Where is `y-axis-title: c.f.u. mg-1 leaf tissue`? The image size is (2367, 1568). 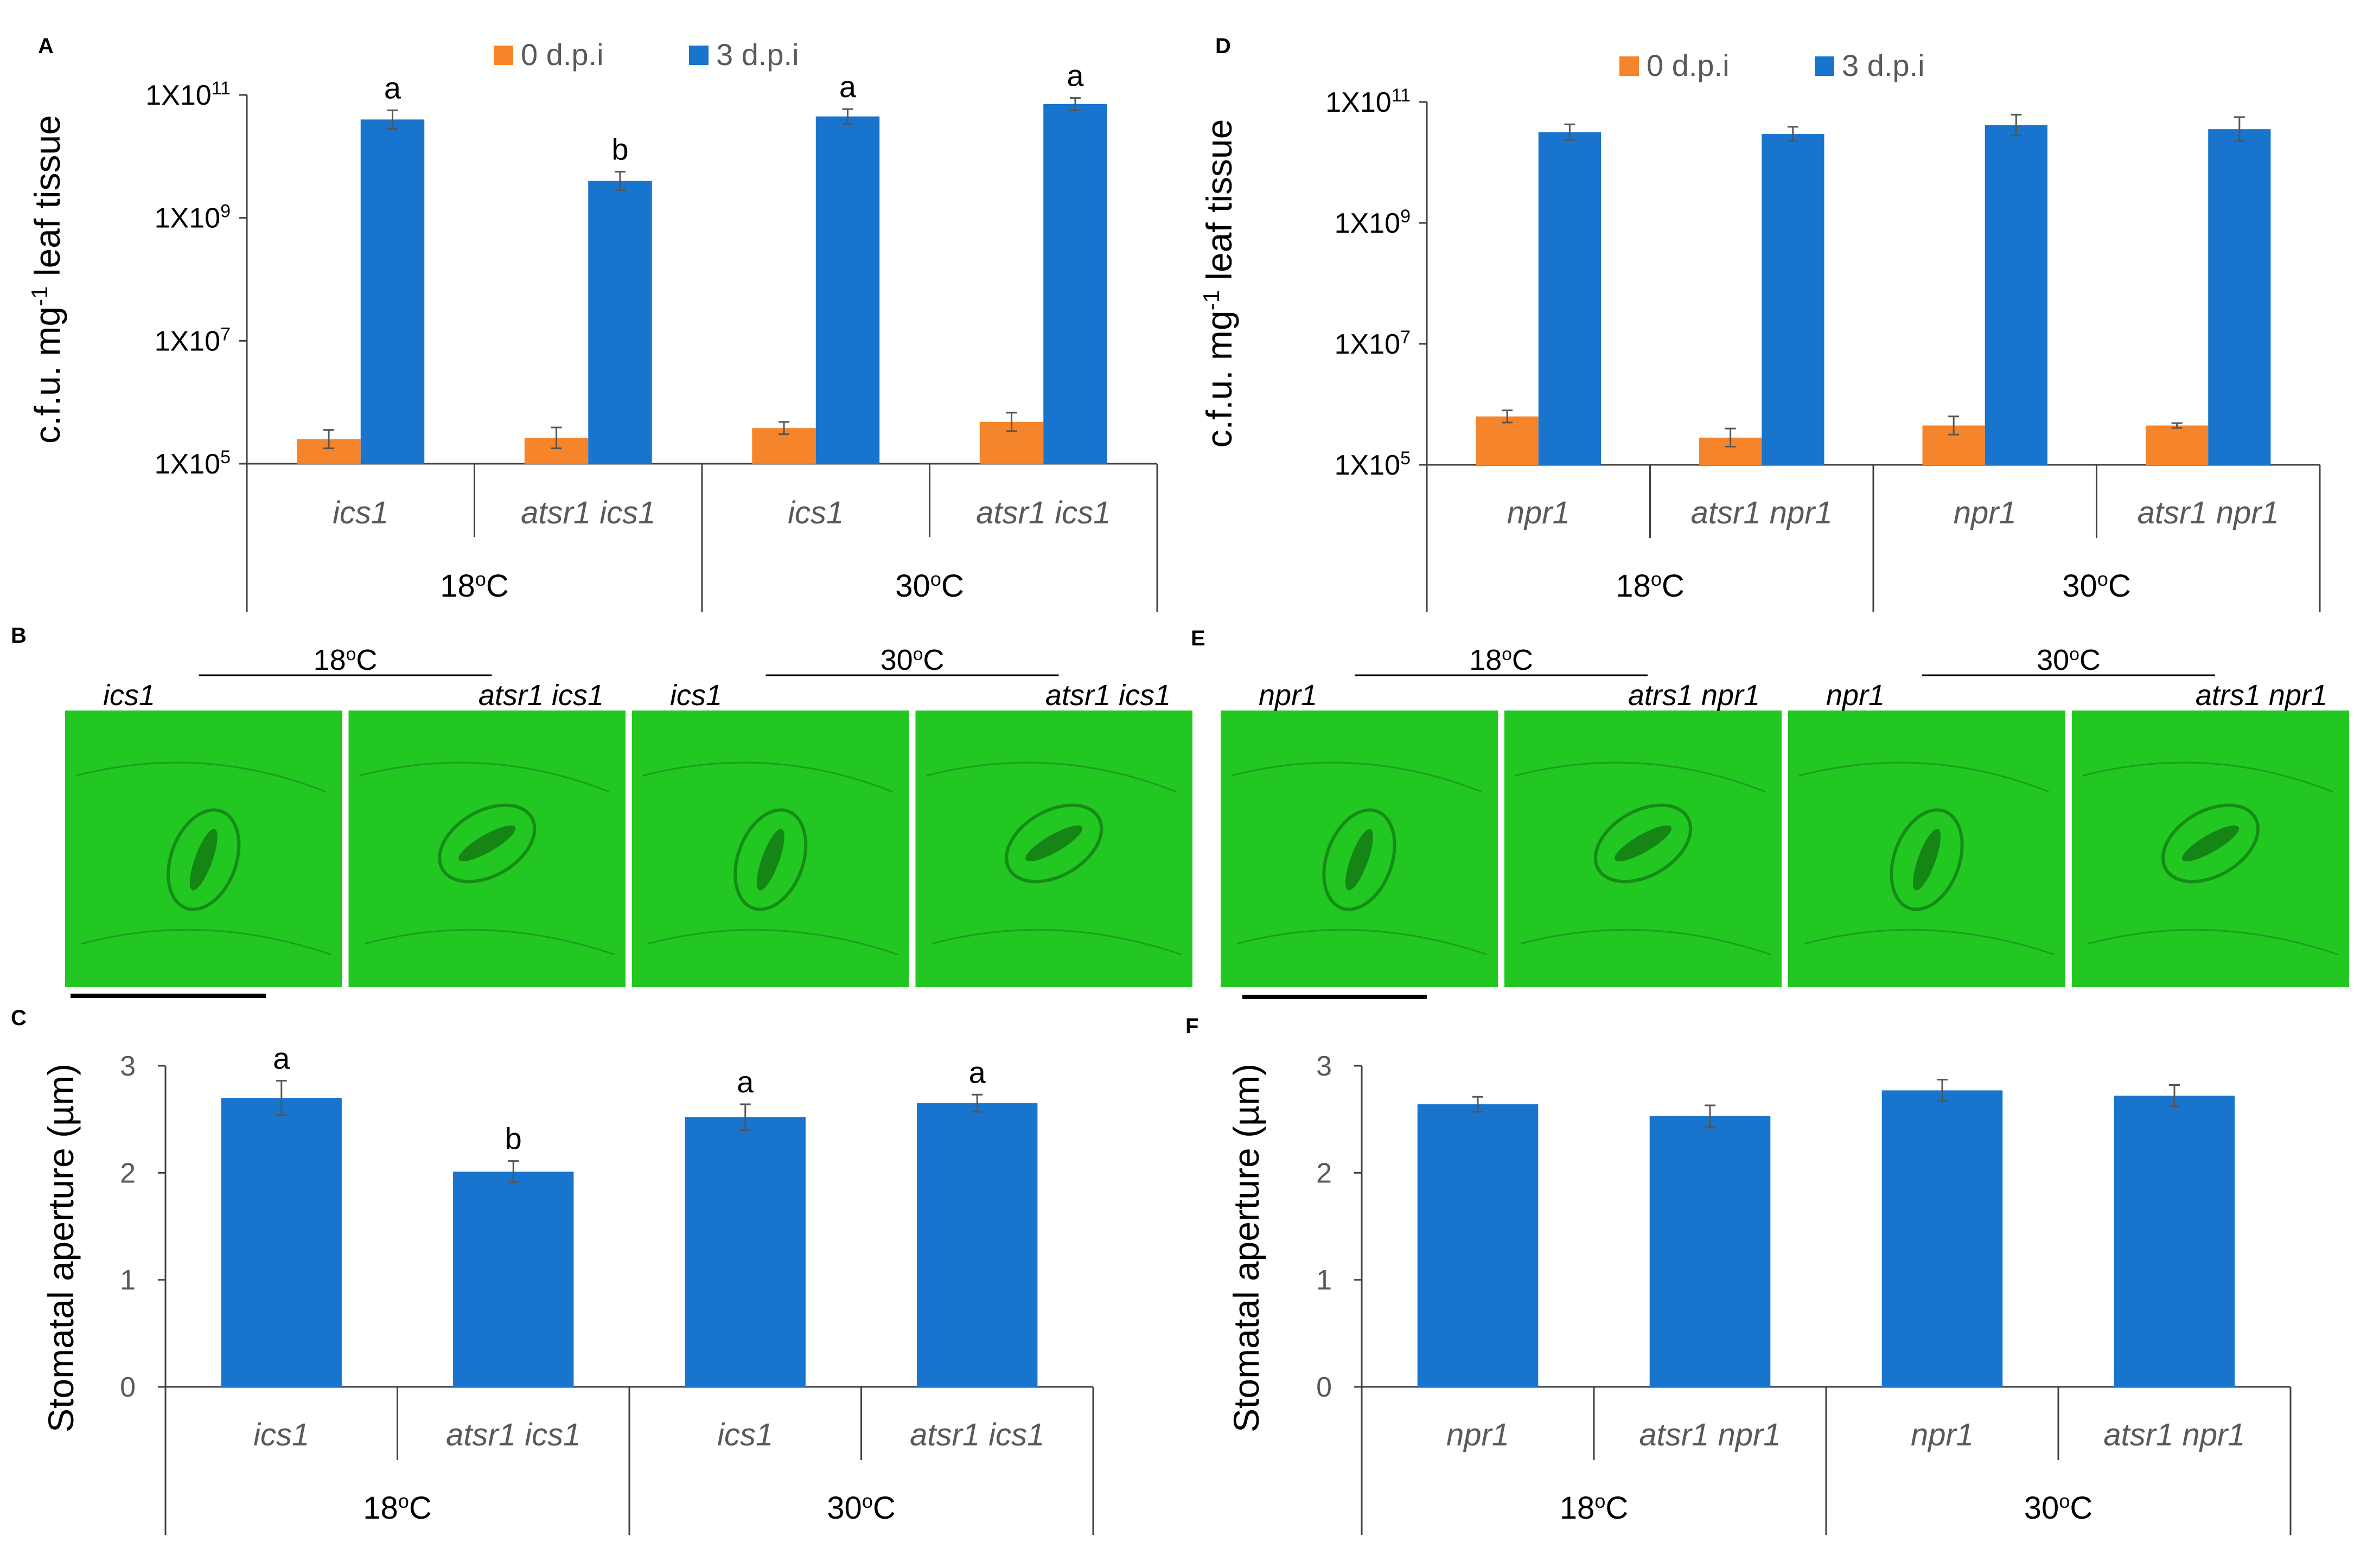
y-axis-title: c.f.u. mg-1 leaf tissue is located at coordinates (1219, 283).